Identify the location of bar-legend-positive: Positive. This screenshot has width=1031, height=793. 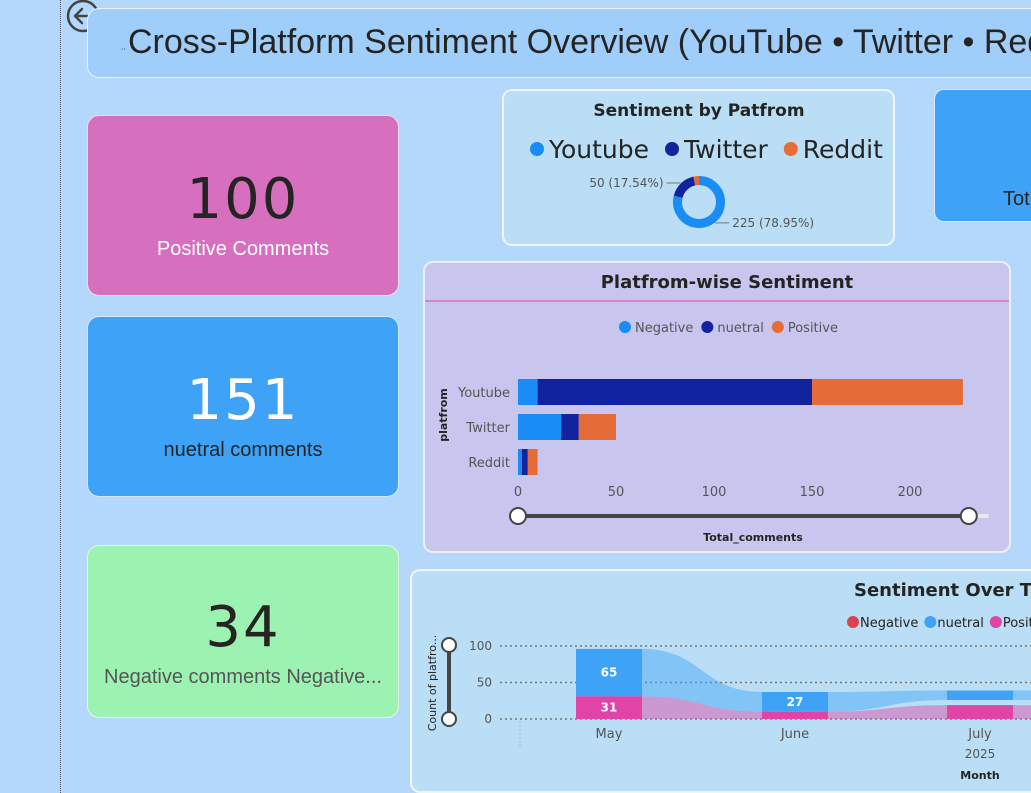
(804, 328).